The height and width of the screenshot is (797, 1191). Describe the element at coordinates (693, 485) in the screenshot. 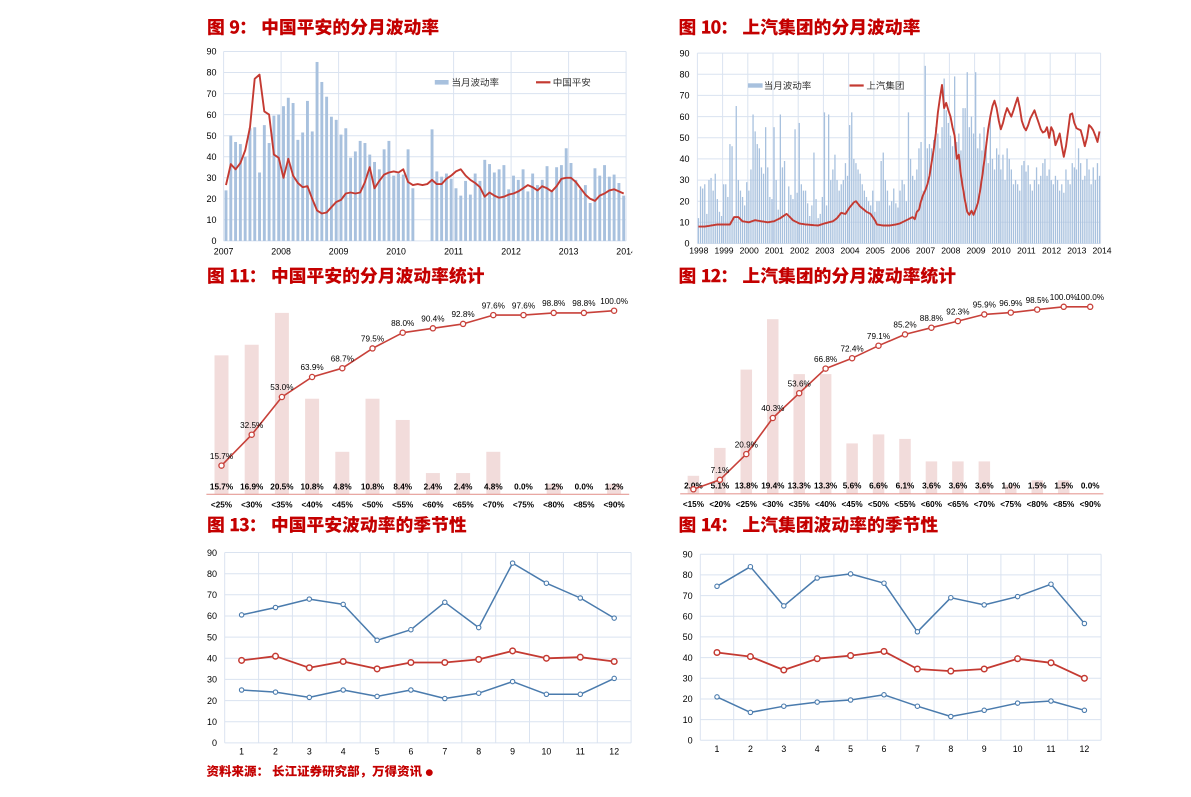

I see `svg-text: 2.0%` at that location.